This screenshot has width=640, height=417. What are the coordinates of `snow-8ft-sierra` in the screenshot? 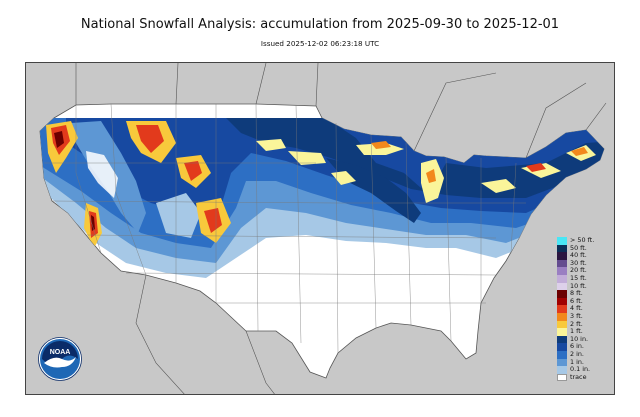 It's located at (93, 223).